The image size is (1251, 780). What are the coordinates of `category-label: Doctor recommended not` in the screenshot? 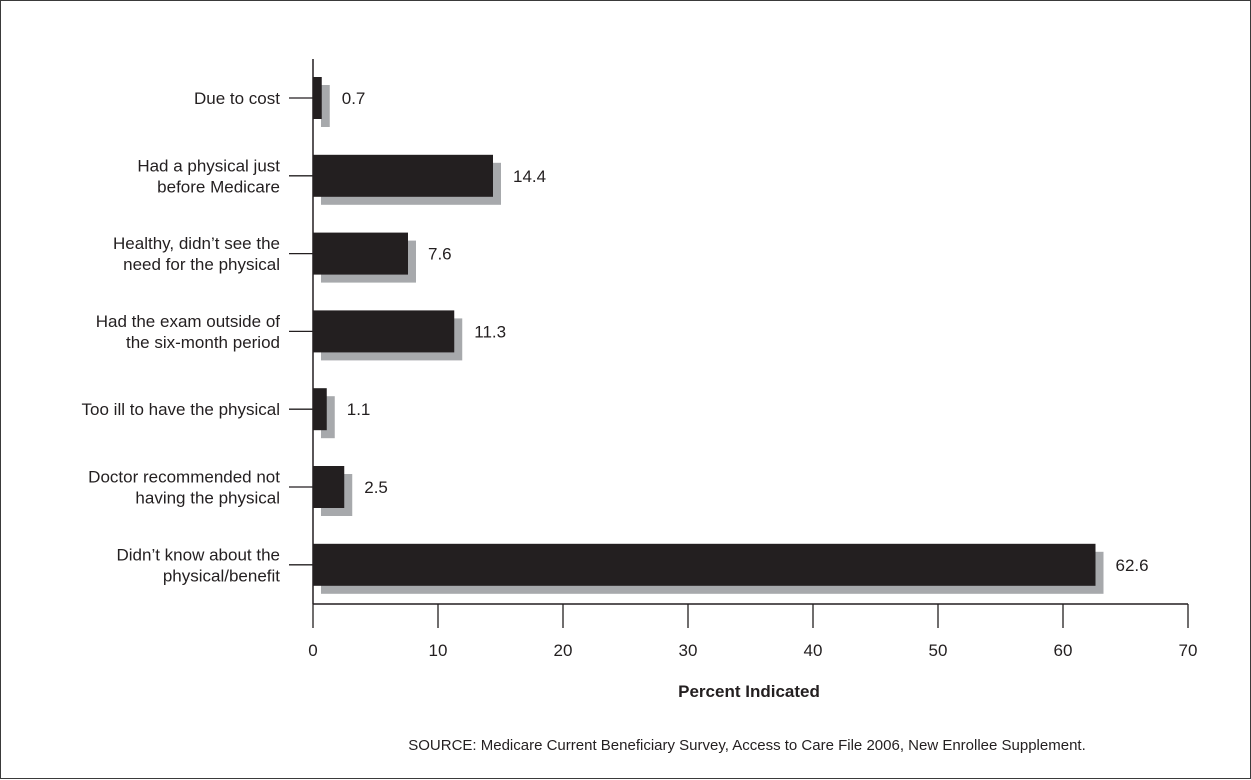 It's located at (184, 477).